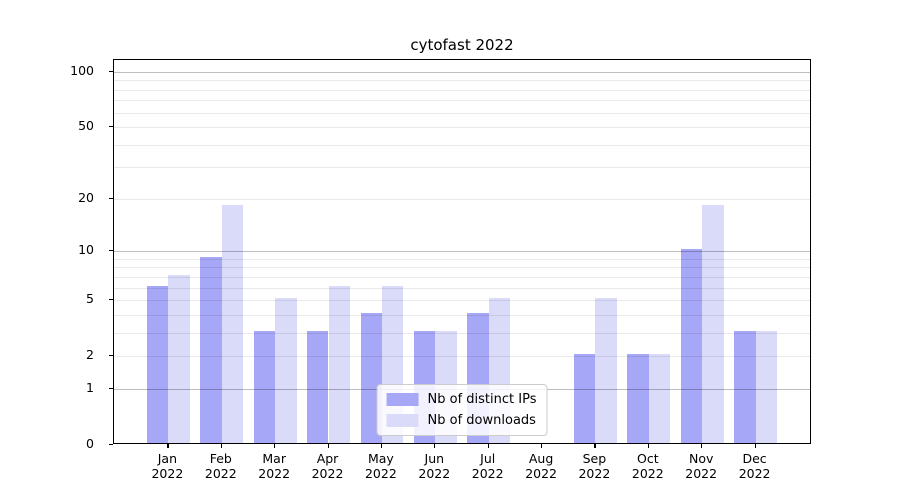 This screenshot has width=900, height=500. What do you see at coordinates (754, 458) in the screenshot?
I see `x-tick-month: Dec` at bounding box center [754, 458].